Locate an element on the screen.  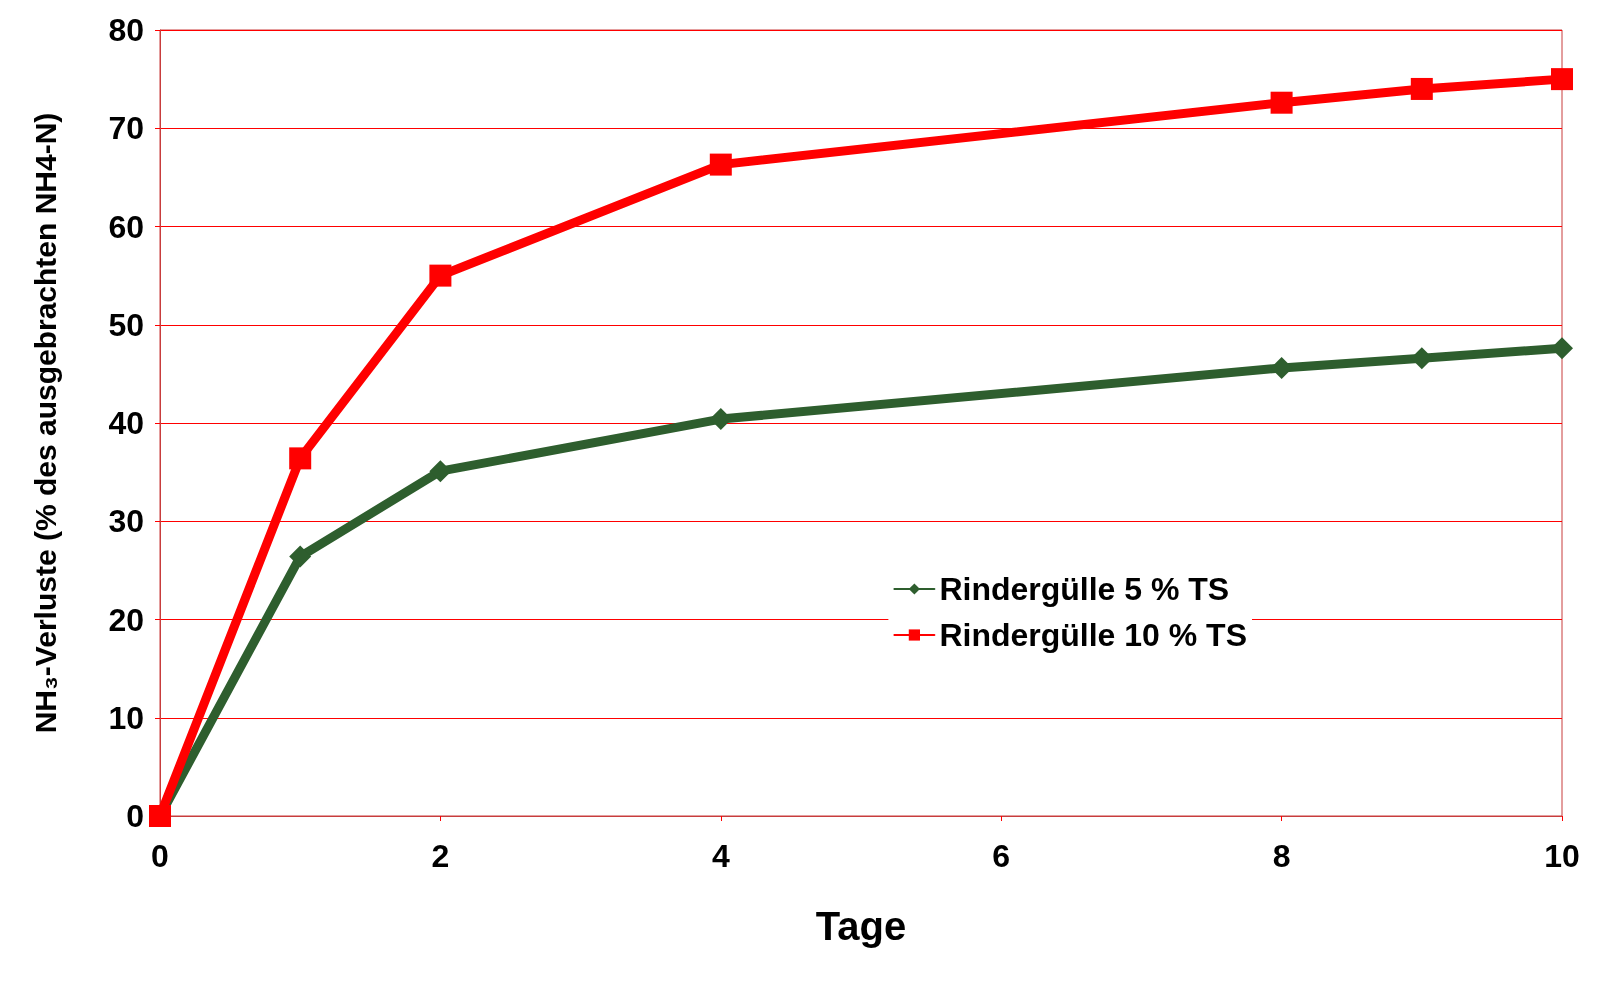
y-tick-label: 50 is located at coordinates (126, 324).